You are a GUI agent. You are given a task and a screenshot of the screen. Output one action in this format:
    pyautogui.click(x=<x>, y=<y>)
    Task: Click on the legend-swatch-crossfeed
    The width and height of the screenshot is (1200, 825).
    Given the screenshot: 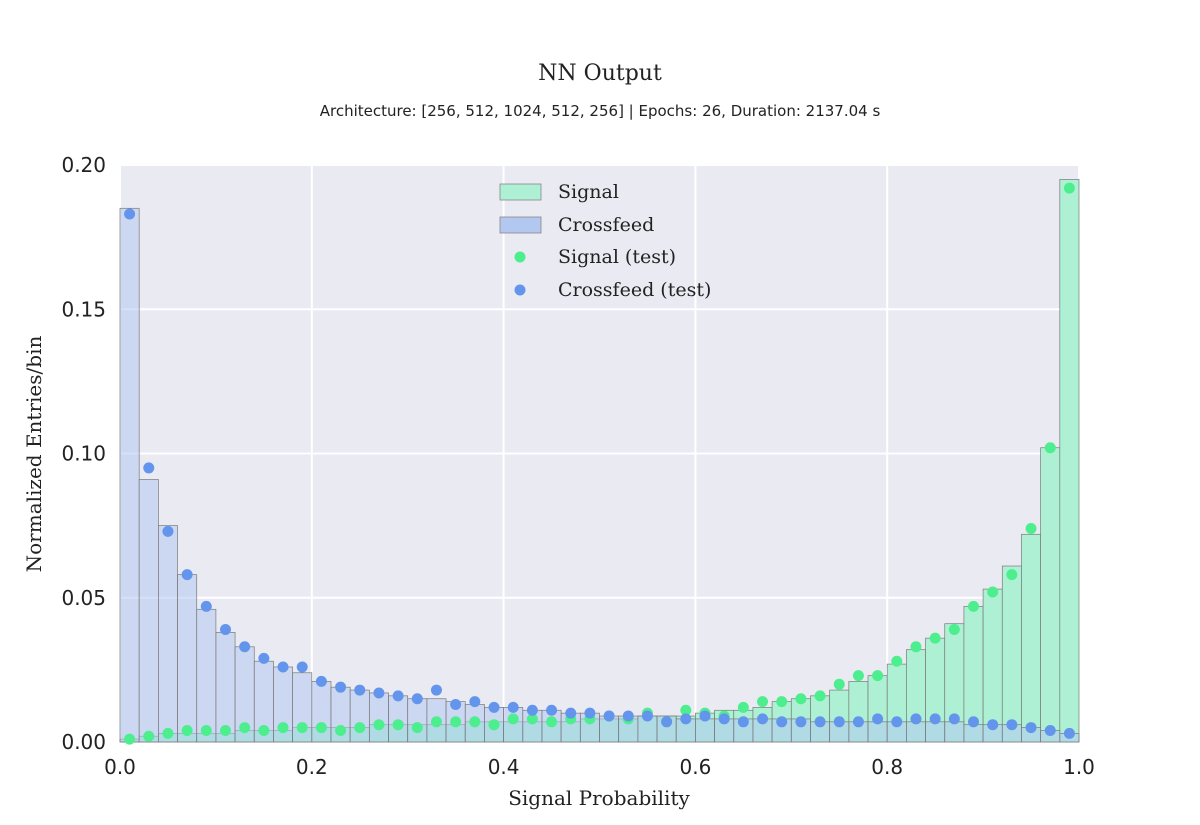 What is the action you would take?
    pyautogui.click(x=520, y=225)
    